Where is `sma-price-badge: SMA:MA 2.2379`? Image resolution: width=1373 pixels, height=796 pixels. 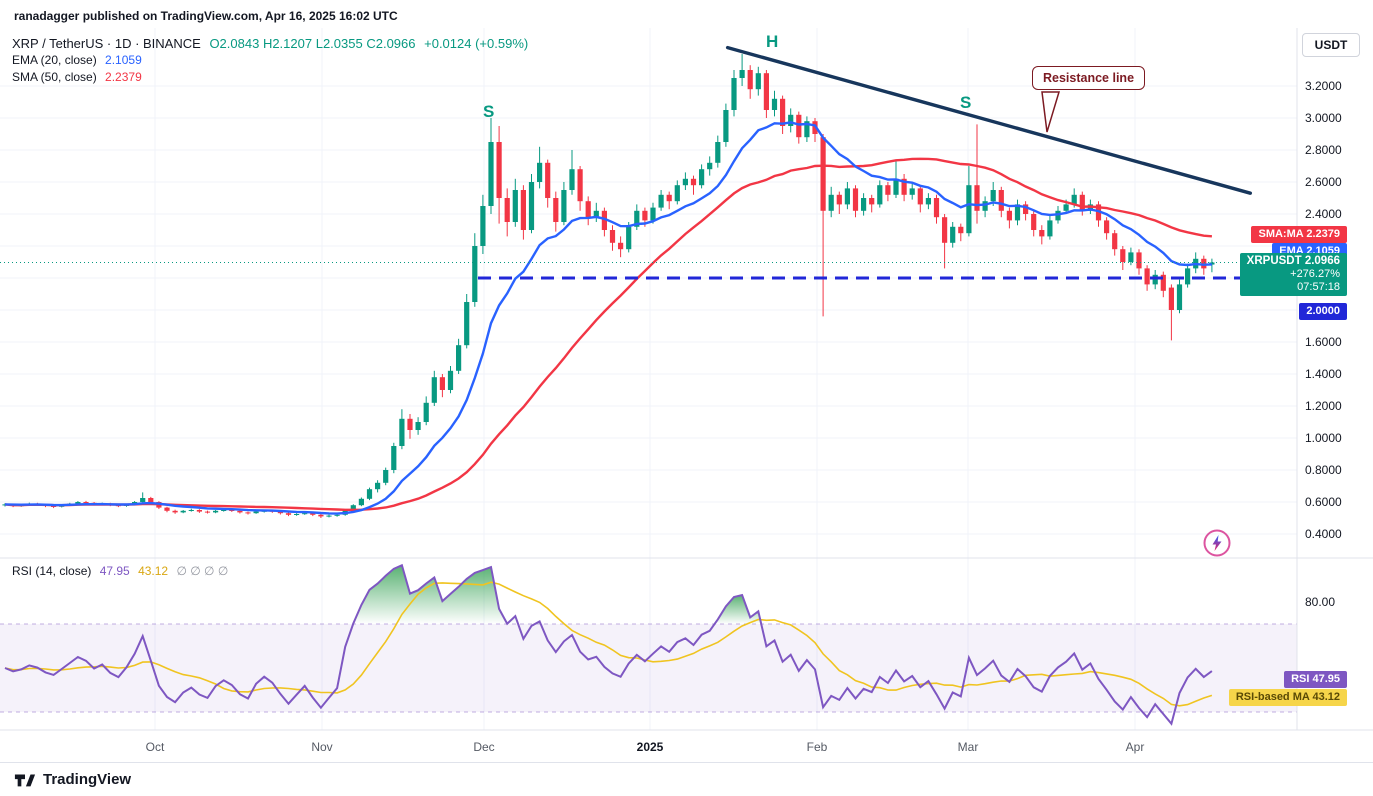 sma-price-badge: SMA:MA 2.2379 is located at coordinates (1299, 234).